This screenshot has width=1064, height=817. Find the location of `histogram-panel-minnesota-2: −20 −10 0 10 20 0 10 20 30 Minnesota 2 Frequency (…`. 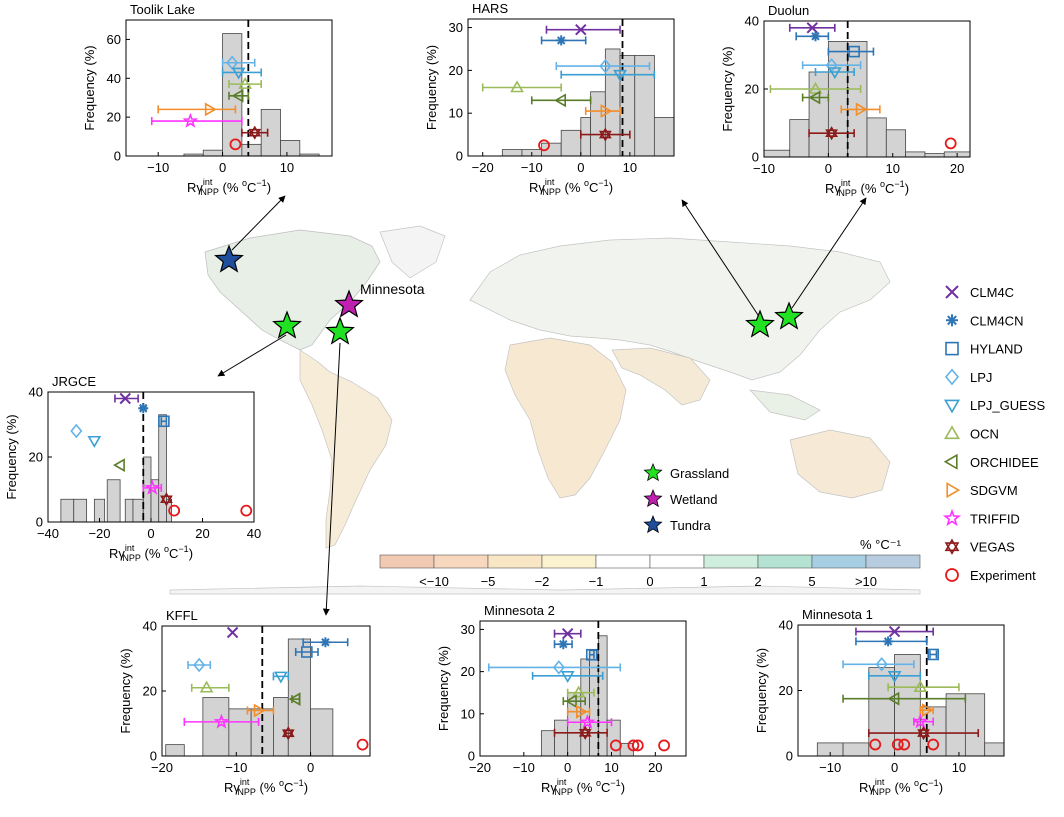

histogram-panel-minnesota-2: −20 −10 0 10 20 0 10 20 30 Minnesota 2 Frequency (… is located at coordinates (561, 700).